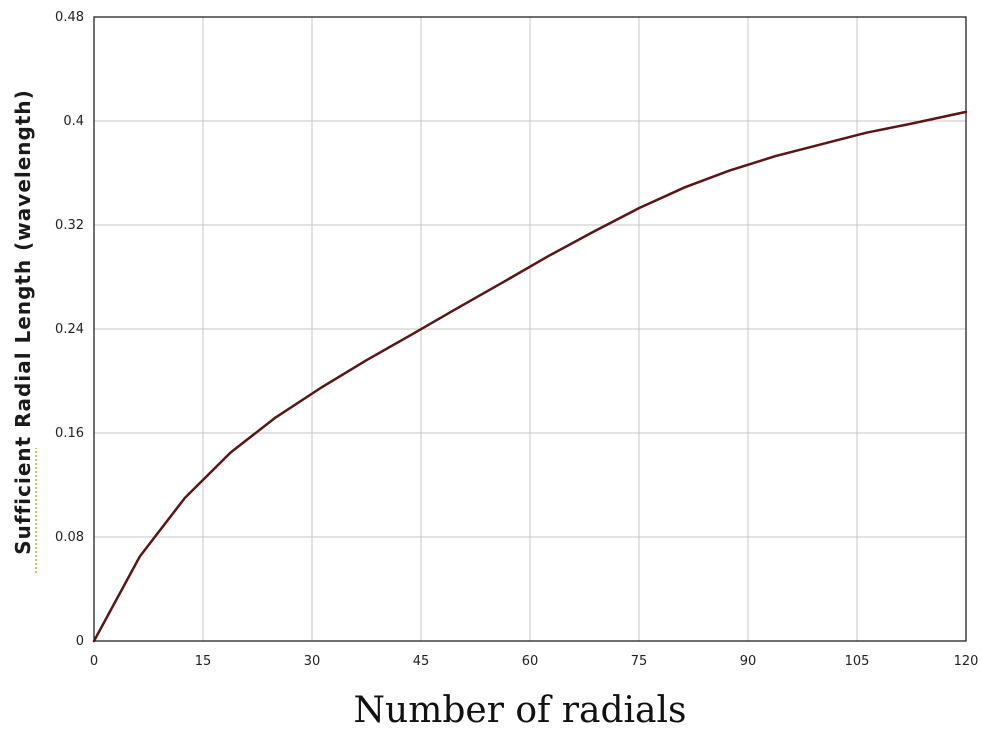 Image resolution: width=982 pixels, height=735 pixels. Describe the element at coordinates (312, 661) in the screenshot. I see `x-tick-label: 30` at that location.